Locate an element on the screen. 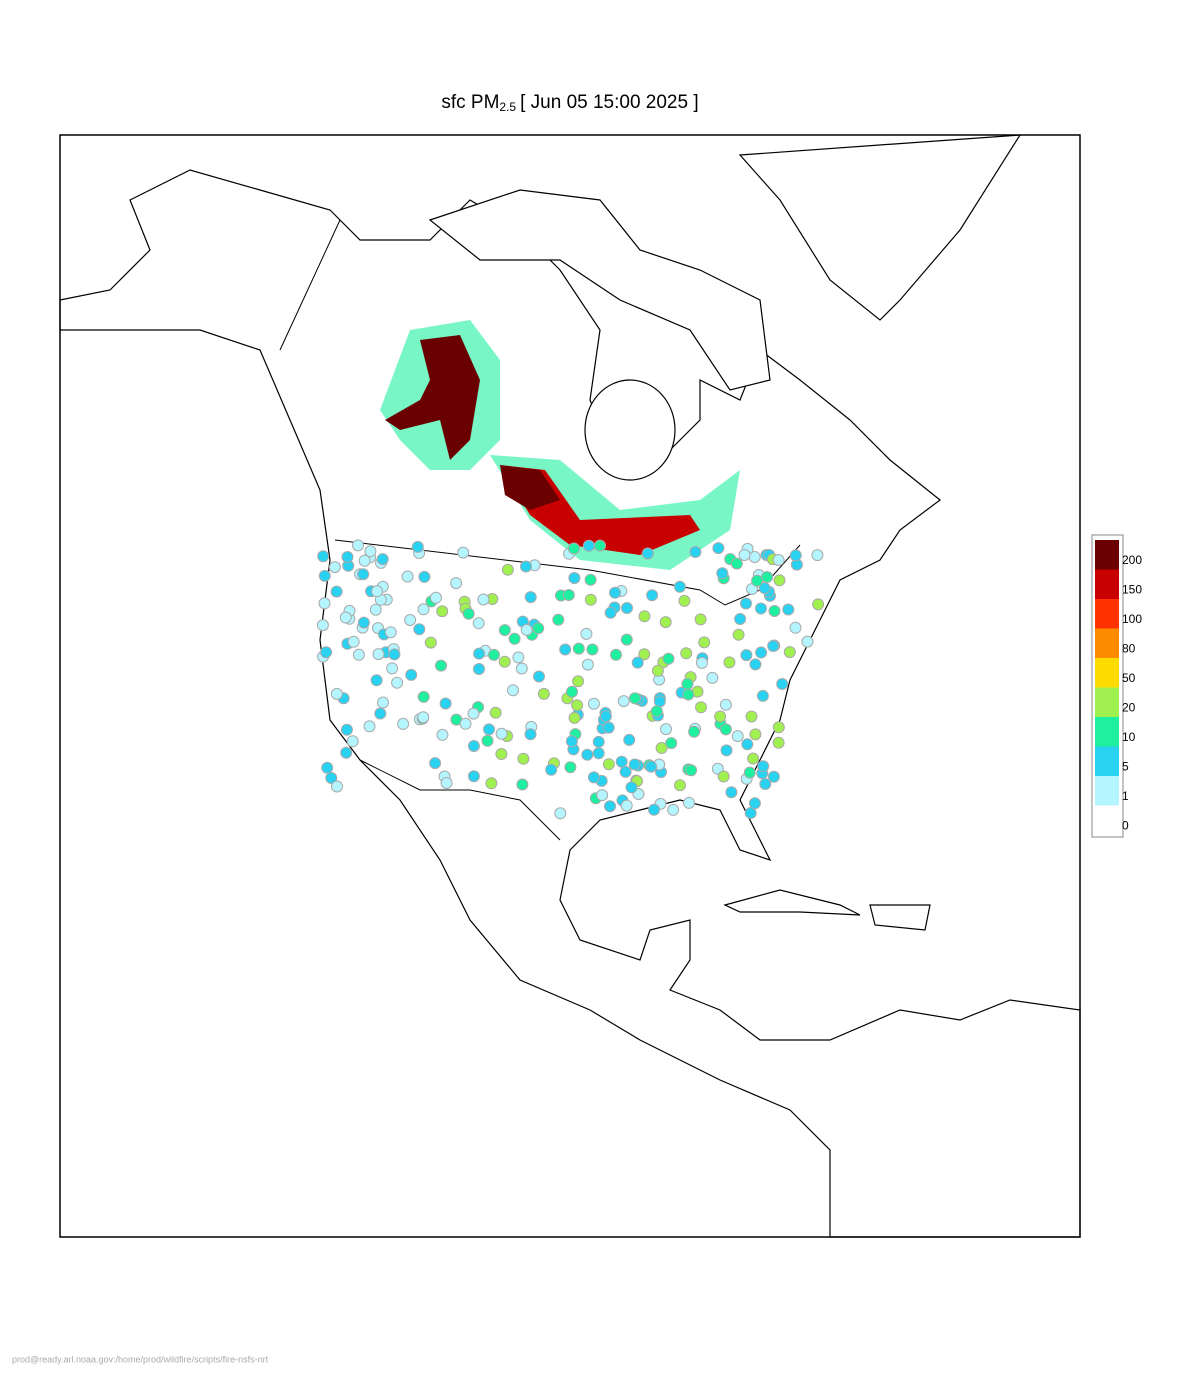  legend-label: 5 is located at coordinates (1125, 766).